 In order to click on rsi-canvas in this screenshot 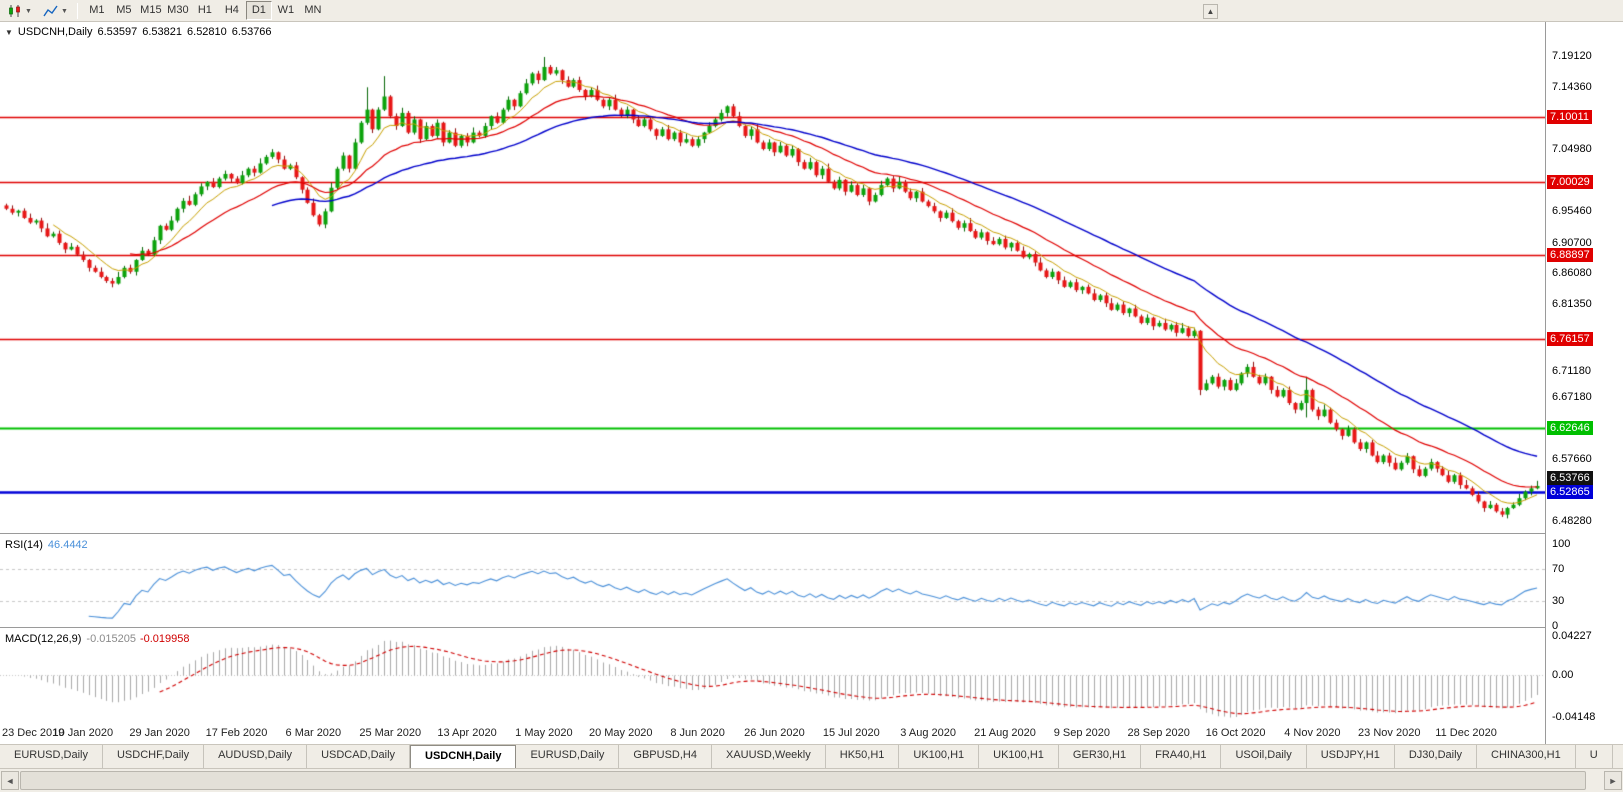, I will do `click(772, 581)`.